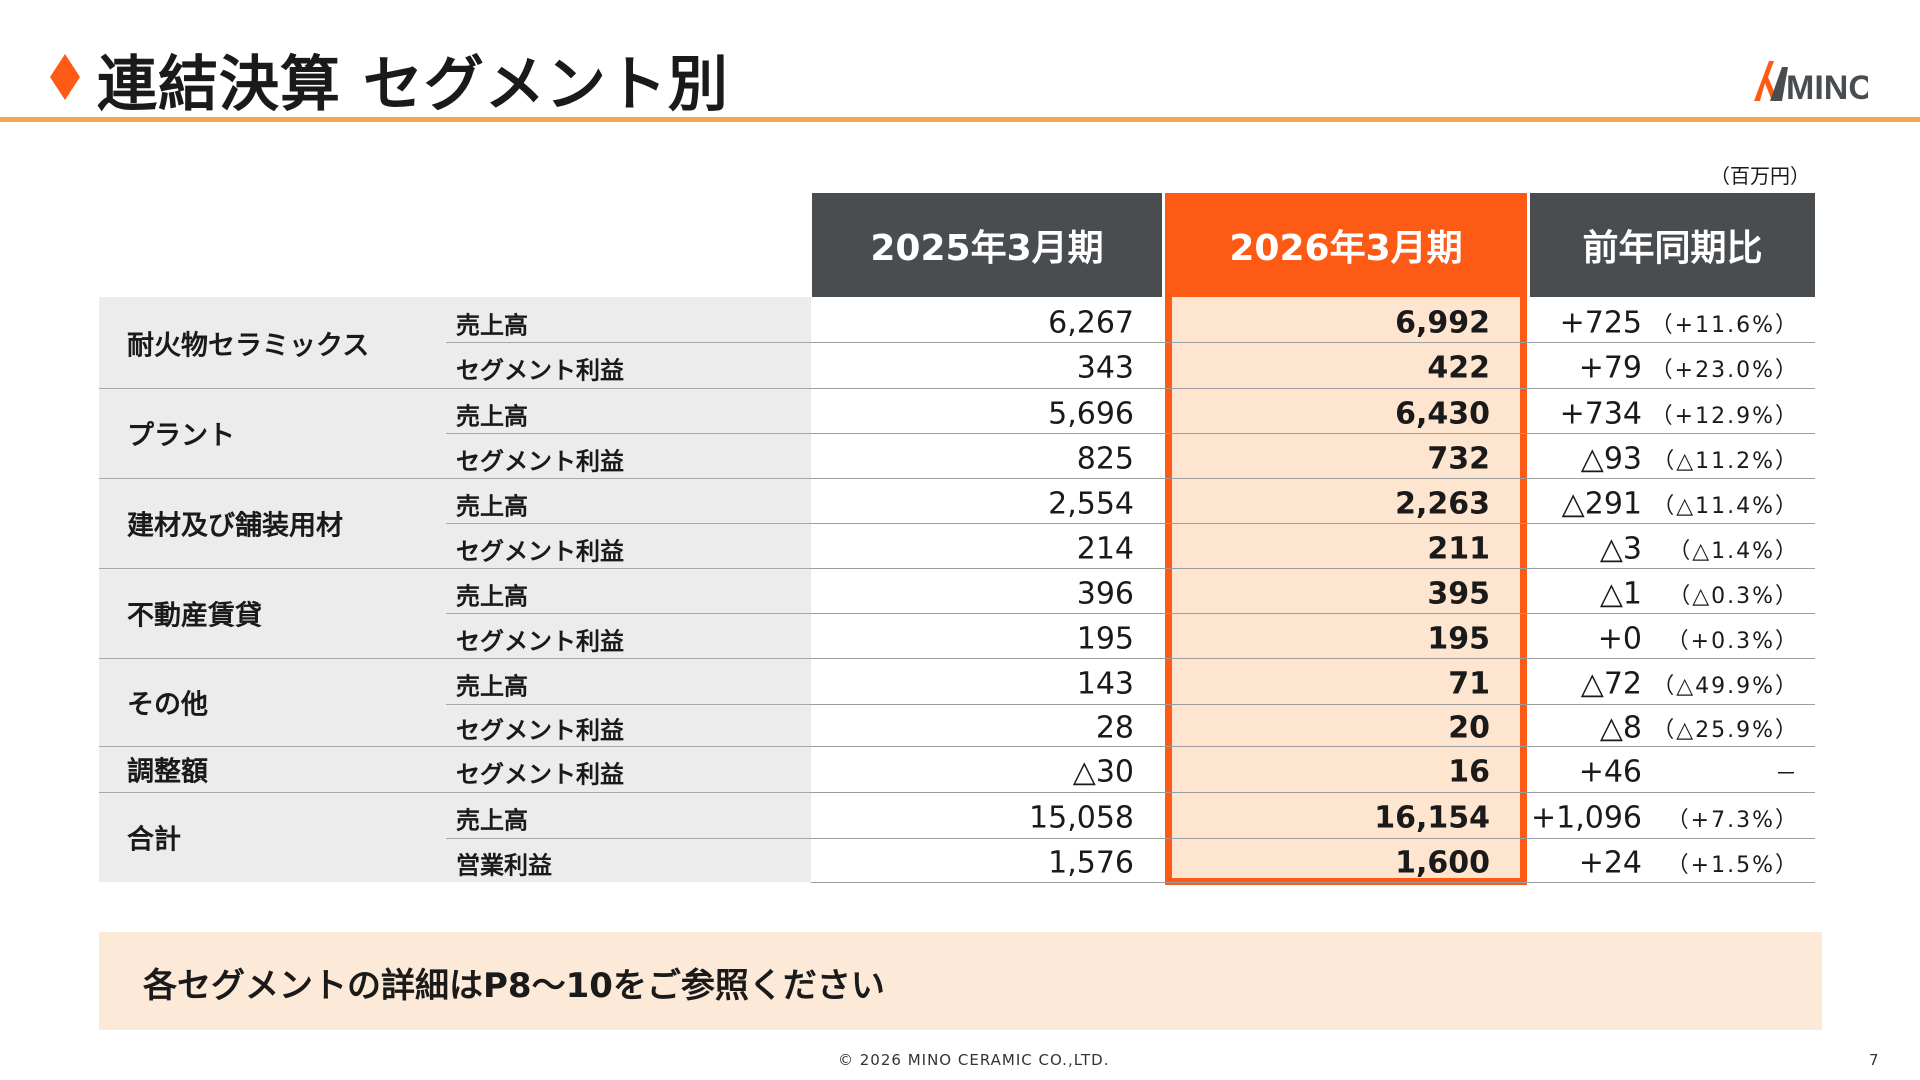 Image resolution: width=1920 pixels, height=1080 pixels. Describe the element at coordinates (1600, 322) in the screenshot. I see `value-yoy-diff: +725` at that location.